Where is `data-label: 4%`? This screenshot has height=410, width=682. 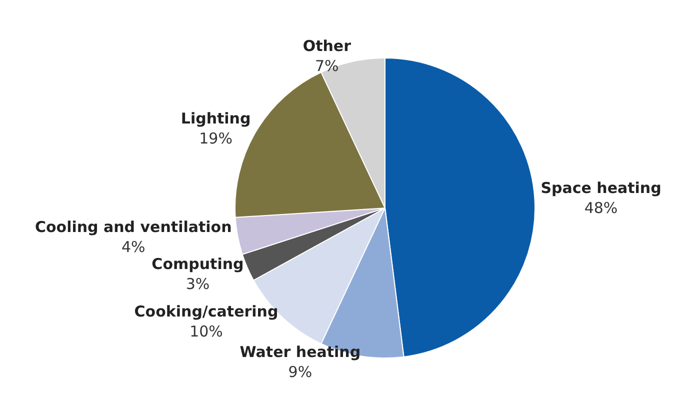
data-label: 4% is located at coordinates (133, 247).